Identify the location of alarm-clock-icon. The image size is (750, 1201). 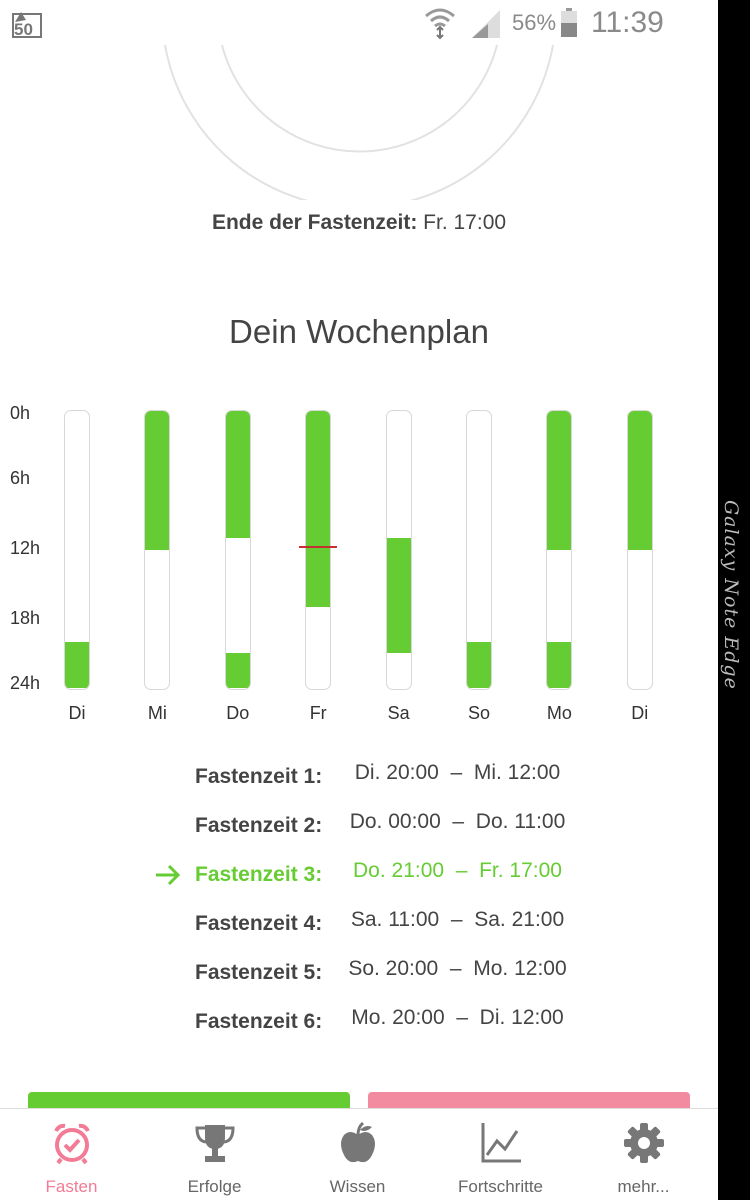
(72, 1143).